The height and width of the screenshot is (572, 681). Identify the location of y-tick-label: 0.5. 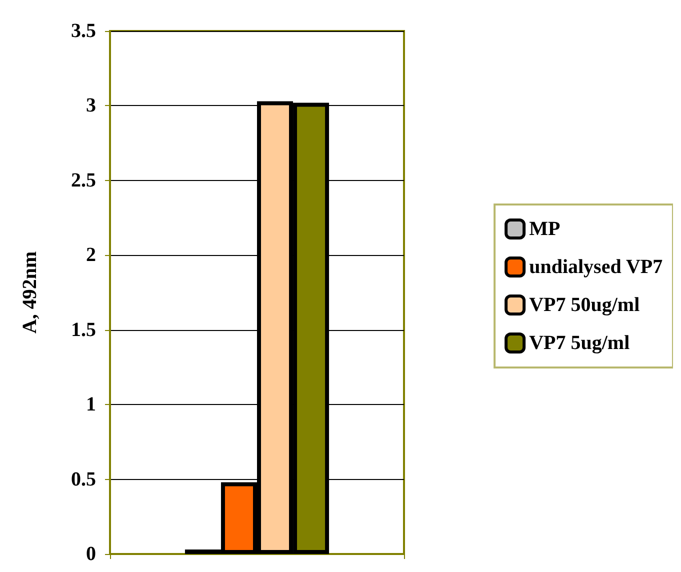
(83, 479).